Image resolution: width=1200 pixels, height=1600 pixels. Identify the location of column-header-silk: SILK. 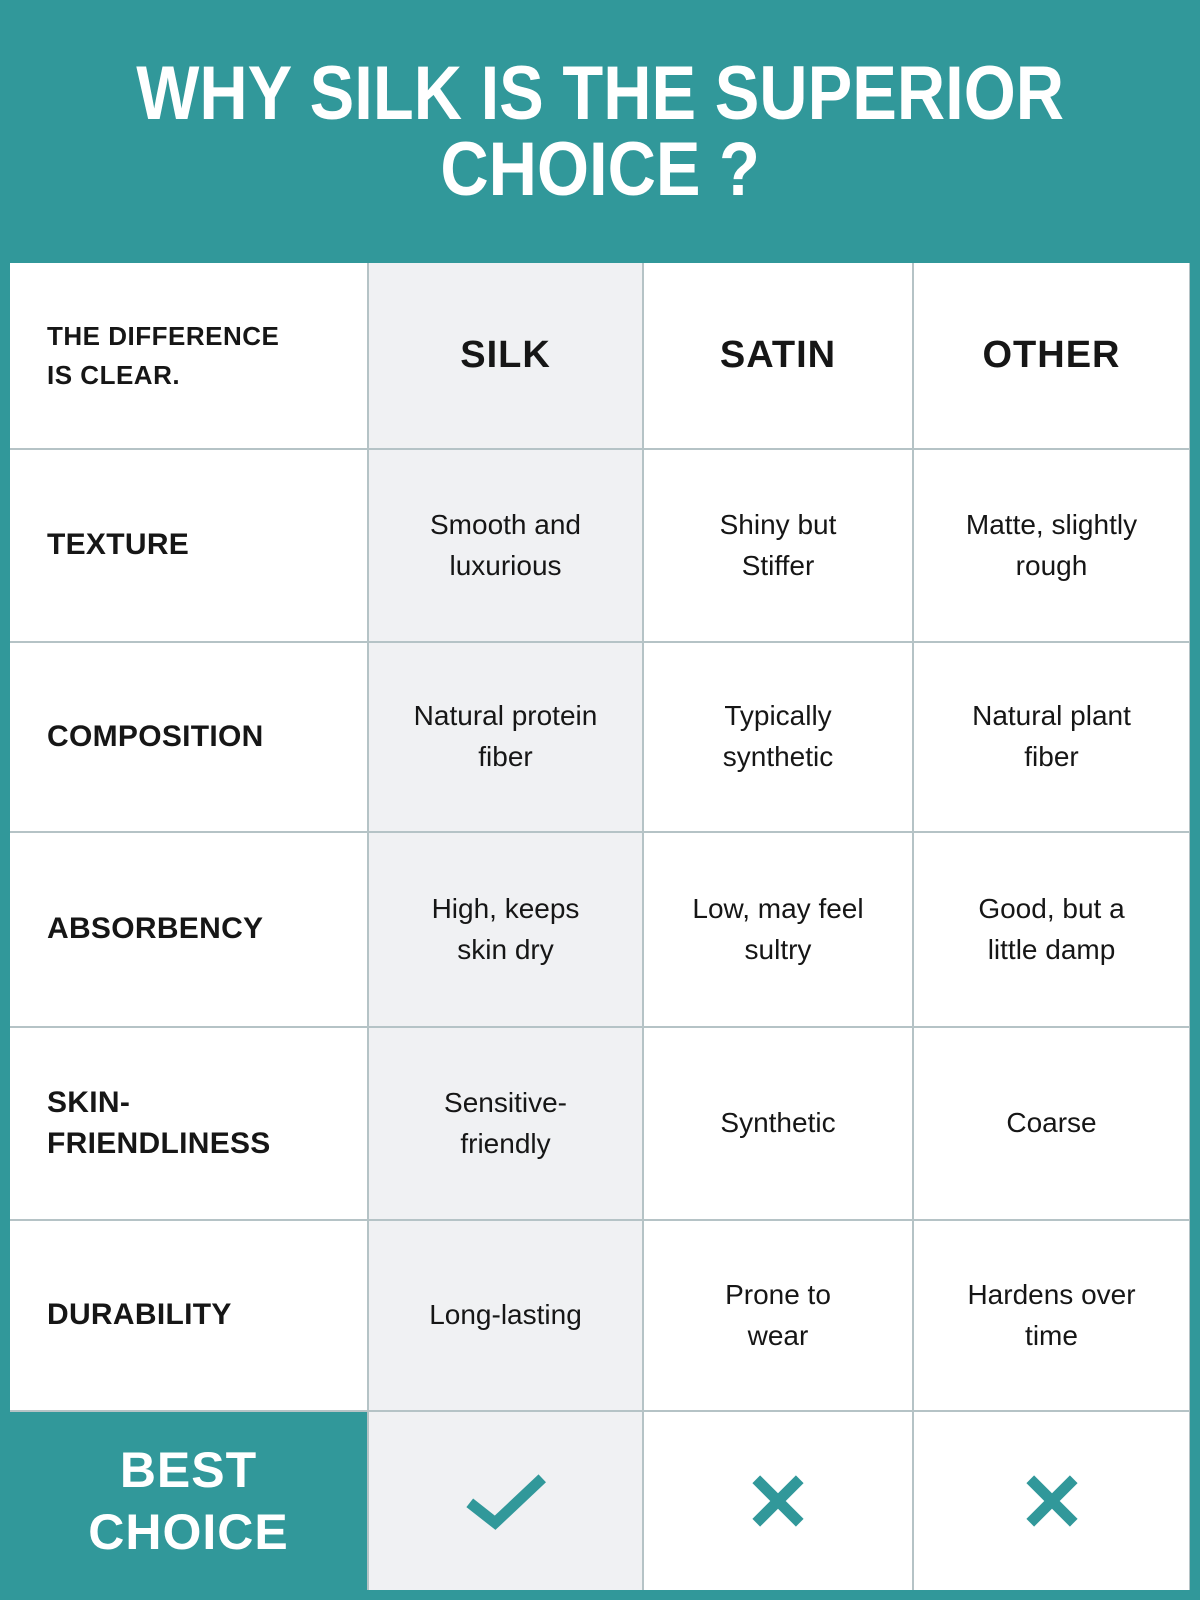
(505, 355).